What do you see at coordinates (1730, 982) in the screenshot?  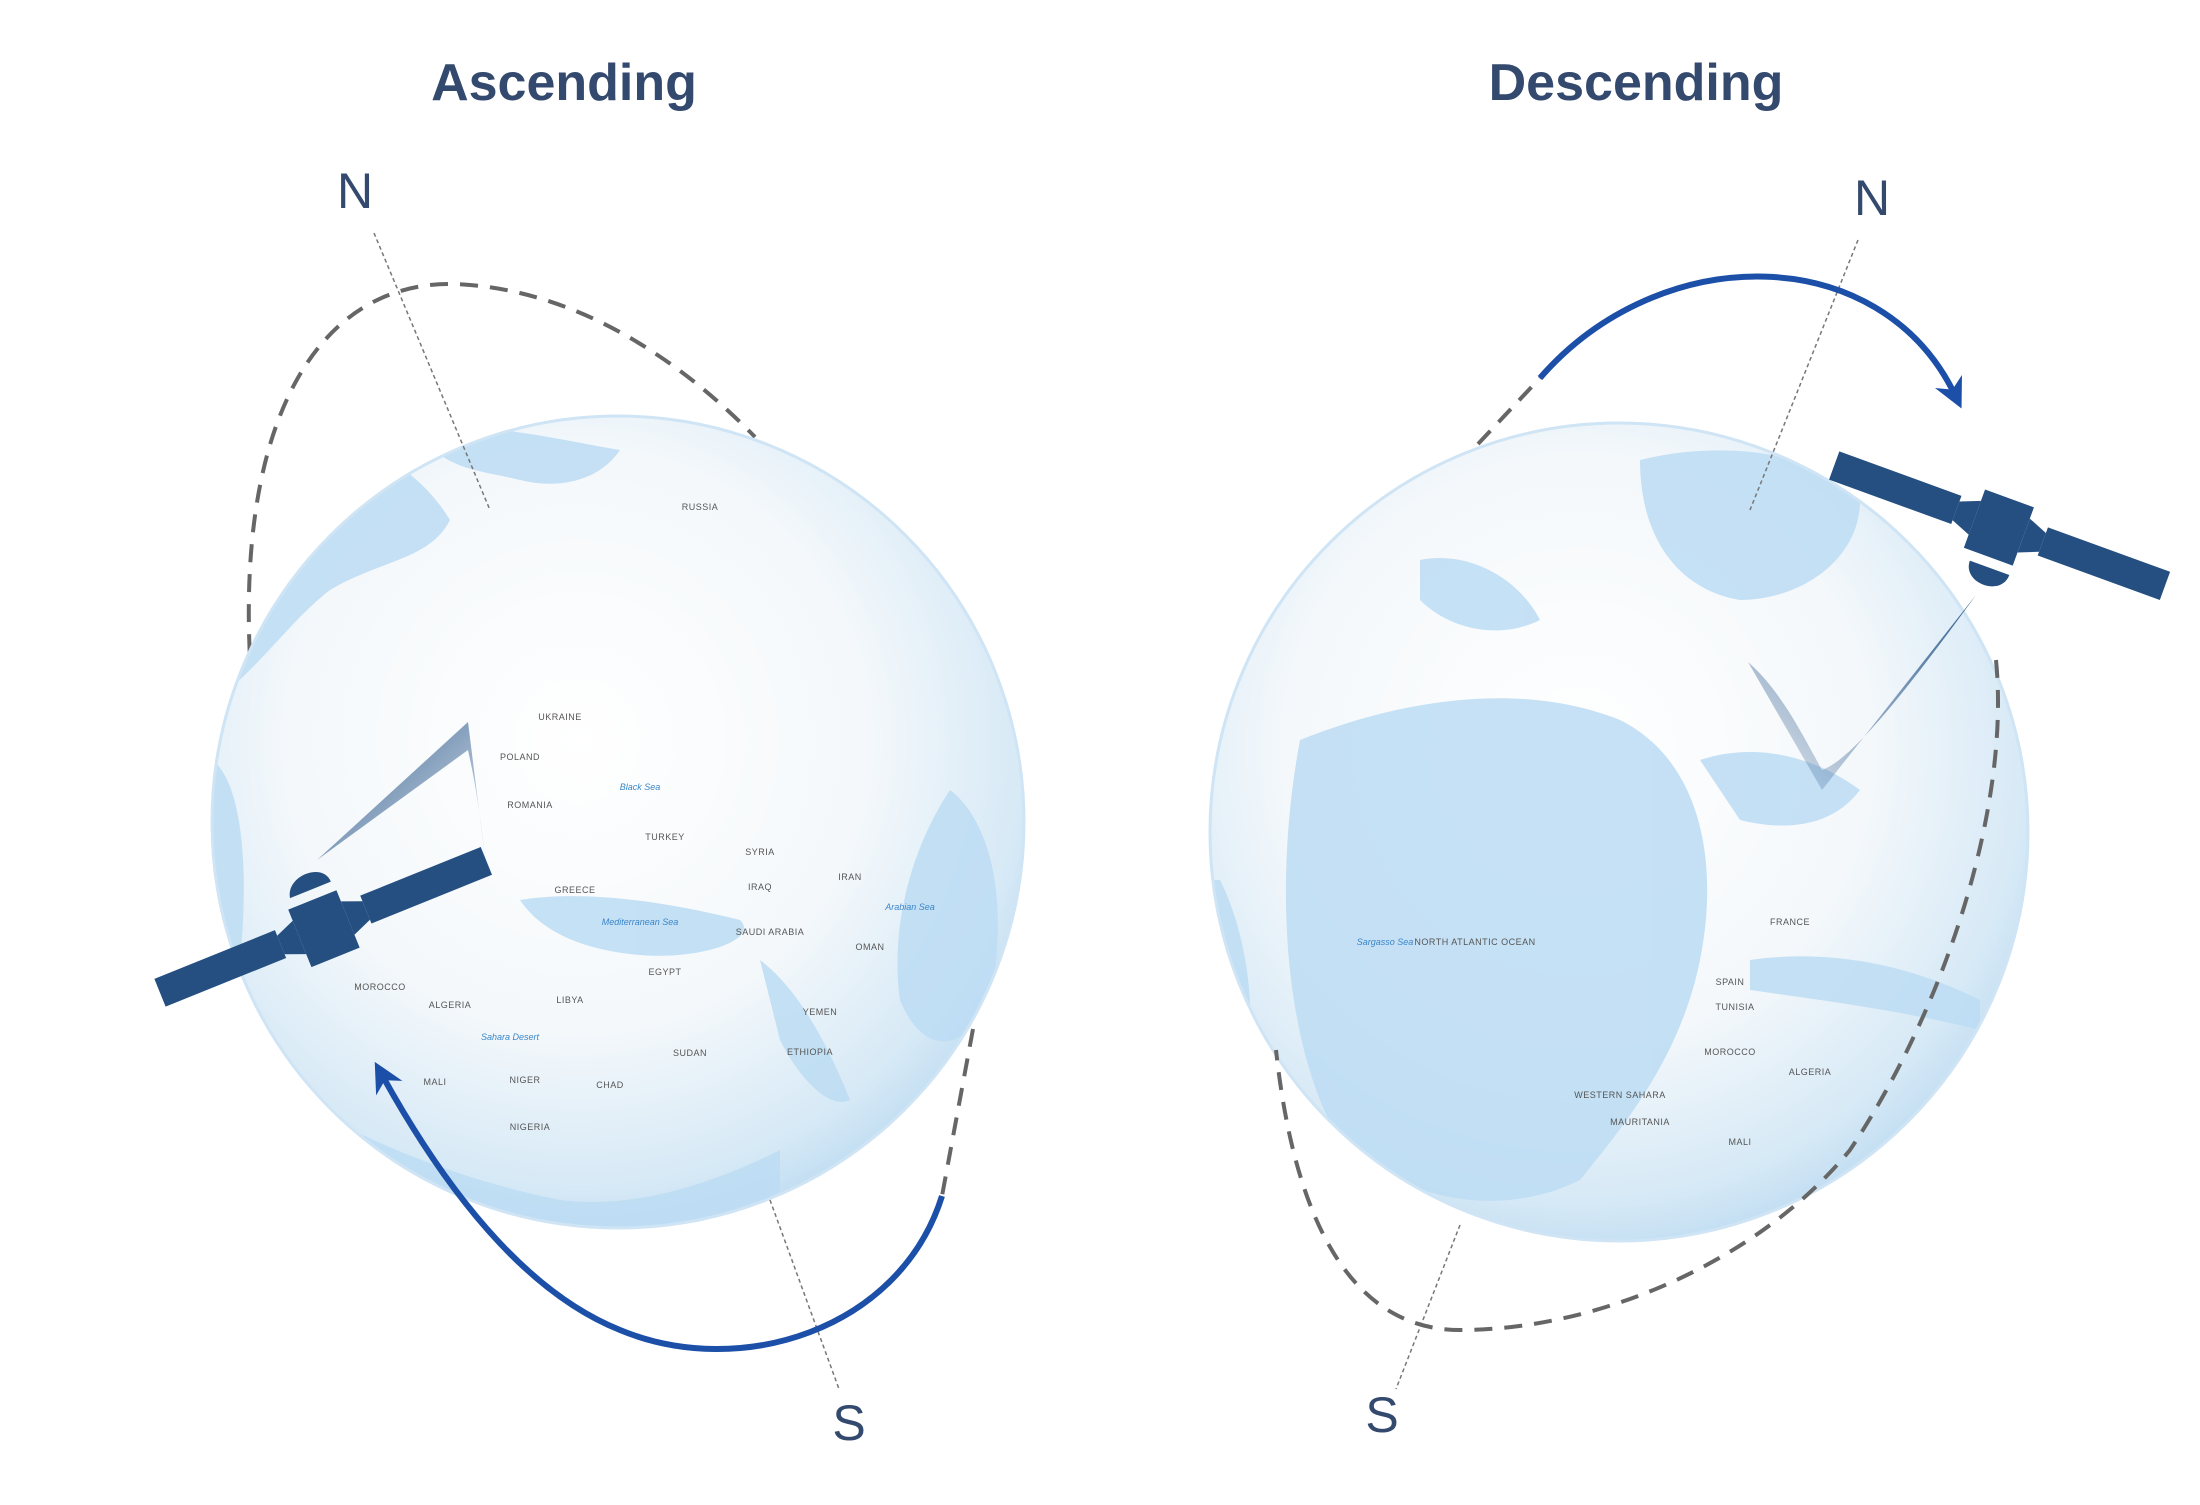 I see `map-label: SPAIN` at bounding box center [1730, 982].